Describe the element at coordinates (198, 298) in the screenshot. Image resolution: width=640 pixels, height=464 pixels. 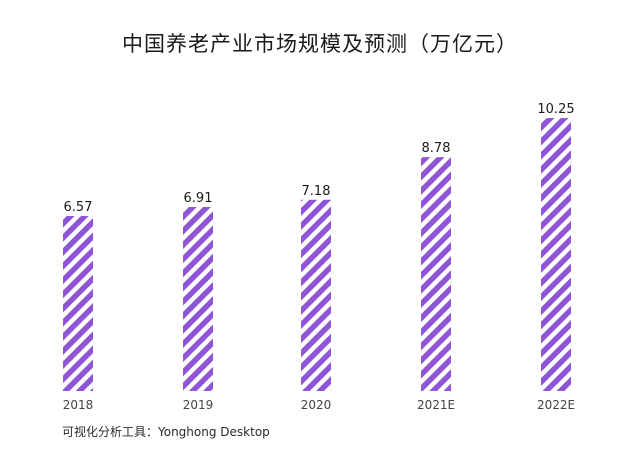
I see `bar-2019` at that location.